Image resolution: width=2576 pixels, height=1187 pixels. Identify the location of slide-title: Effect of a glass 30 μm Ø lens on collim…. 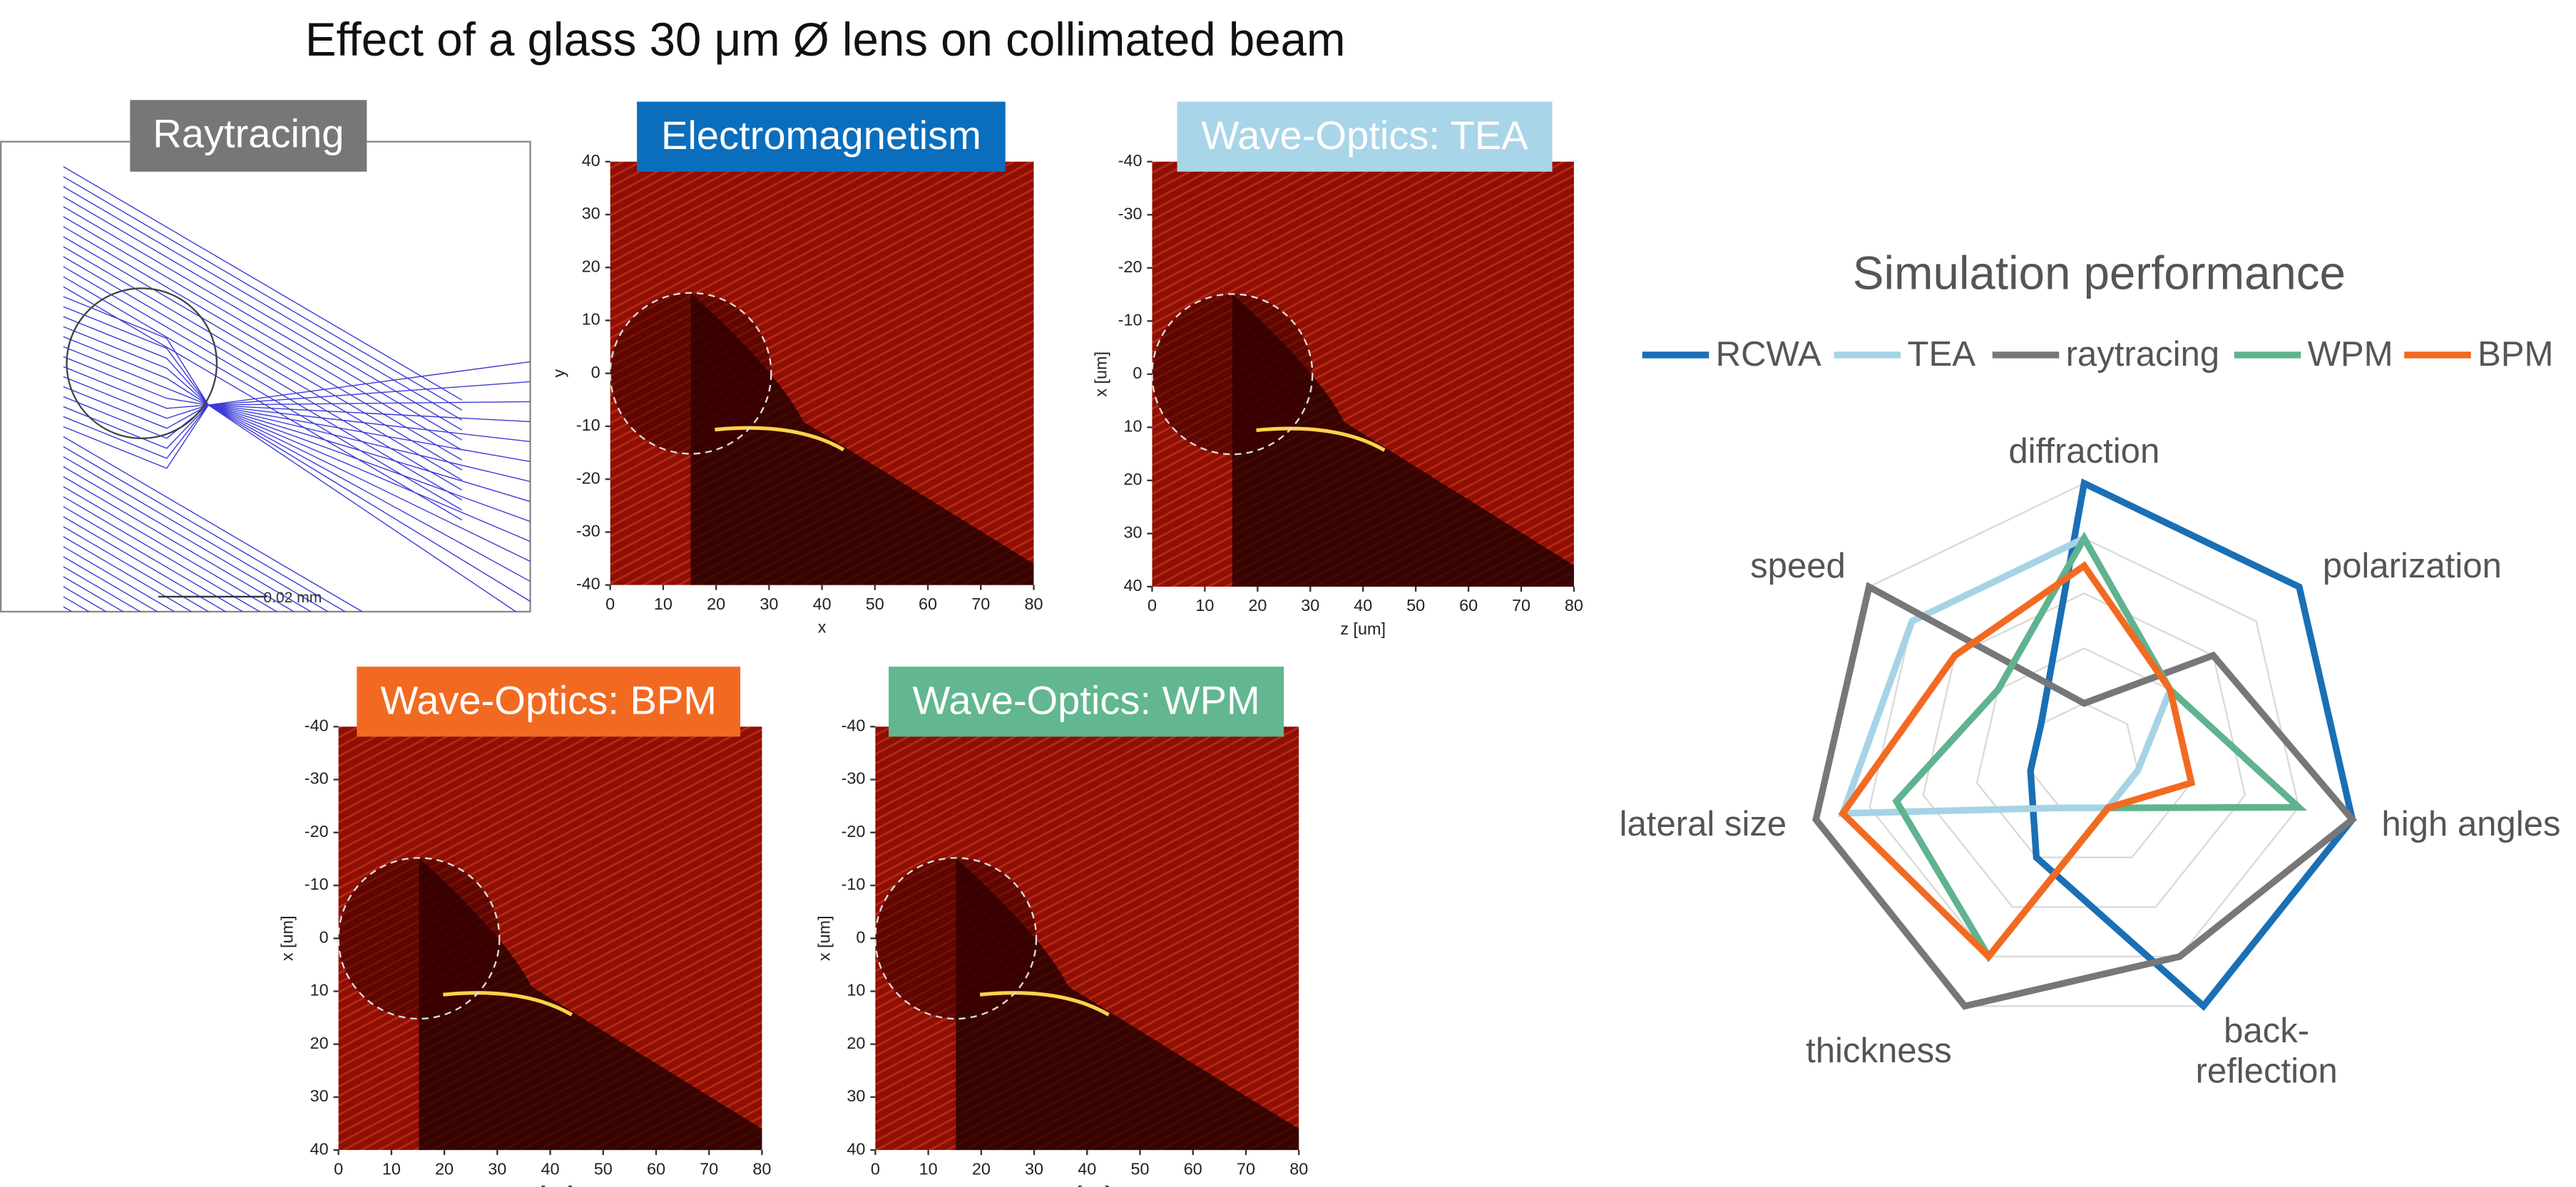
(825, 40).